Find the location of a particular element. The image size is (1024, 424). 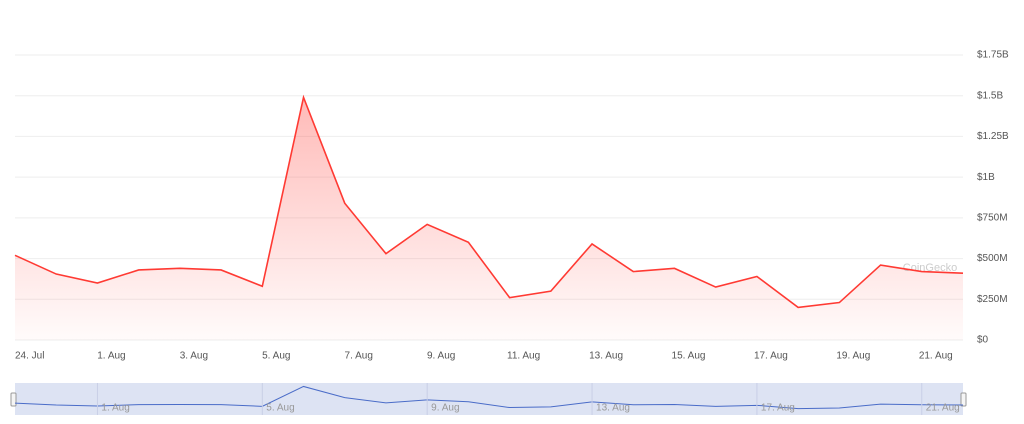

y-tick-label: $1.25B is located at coordinates (993, 136).